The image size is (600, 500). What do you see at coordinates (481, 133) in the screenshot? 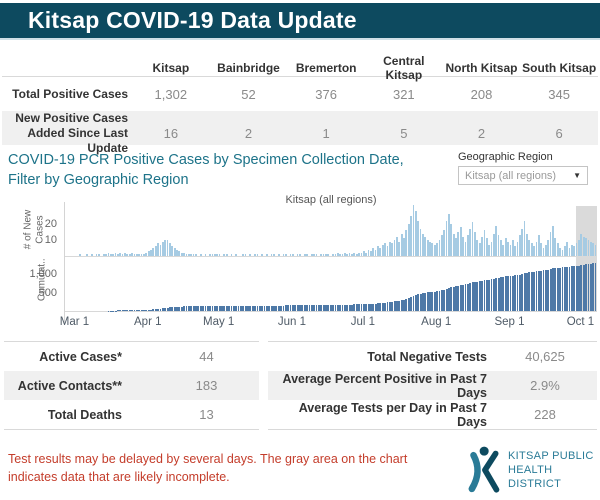
I see `cell-value: 2` at bounding box center [481, 133].